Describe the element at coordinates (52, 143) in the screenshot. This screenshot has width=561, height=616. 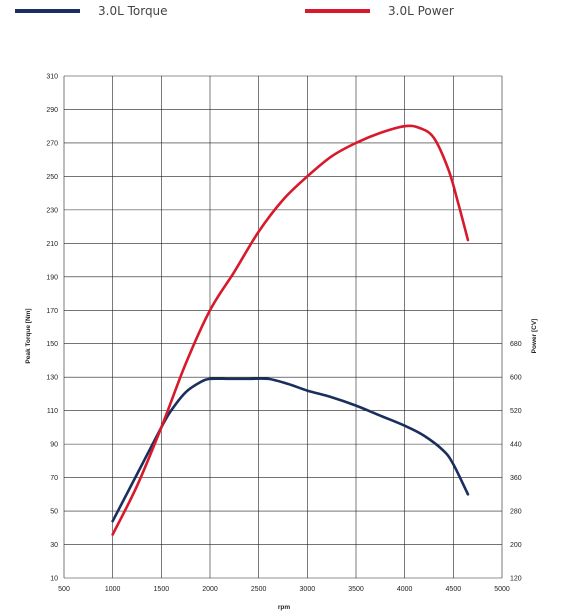
I see `y-left-tick-label: 270` at that location.